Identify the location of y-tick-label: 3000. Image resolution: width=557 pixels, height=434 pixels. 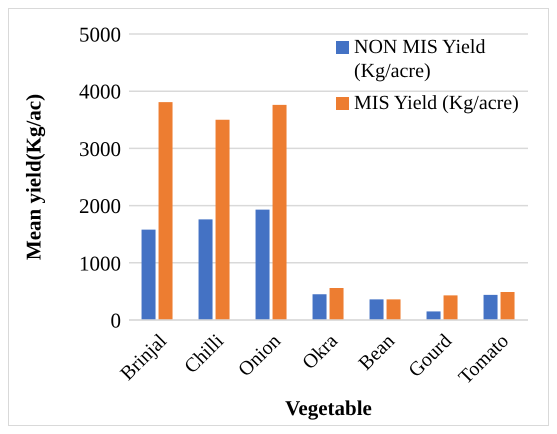
(100, 148).